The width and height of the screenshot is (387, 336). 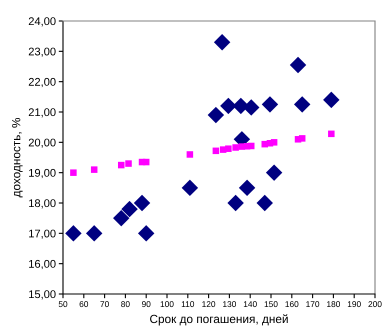 What do you see at coordinates (229, 304) in the screenshot?
I see `x-tick-label: 130` at bounding box center [229, 304].